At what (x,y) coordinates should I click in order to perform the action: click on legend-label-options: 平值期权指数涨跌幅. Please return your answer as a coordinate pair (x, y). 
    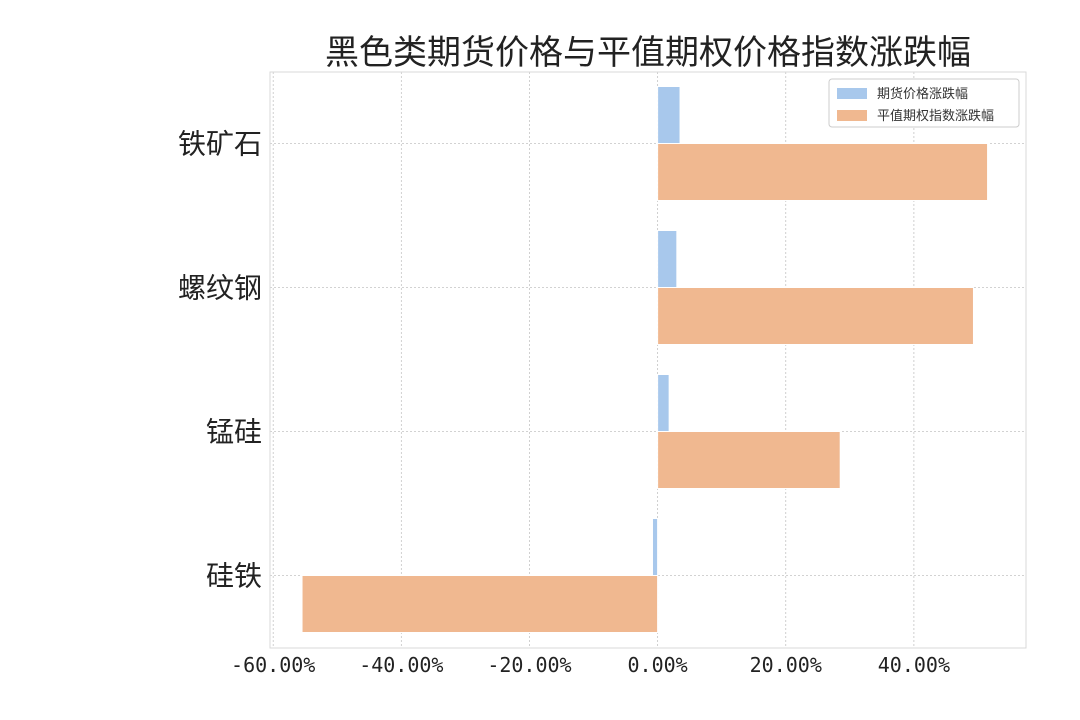
    Looking at the image, I should click on (935, 116).